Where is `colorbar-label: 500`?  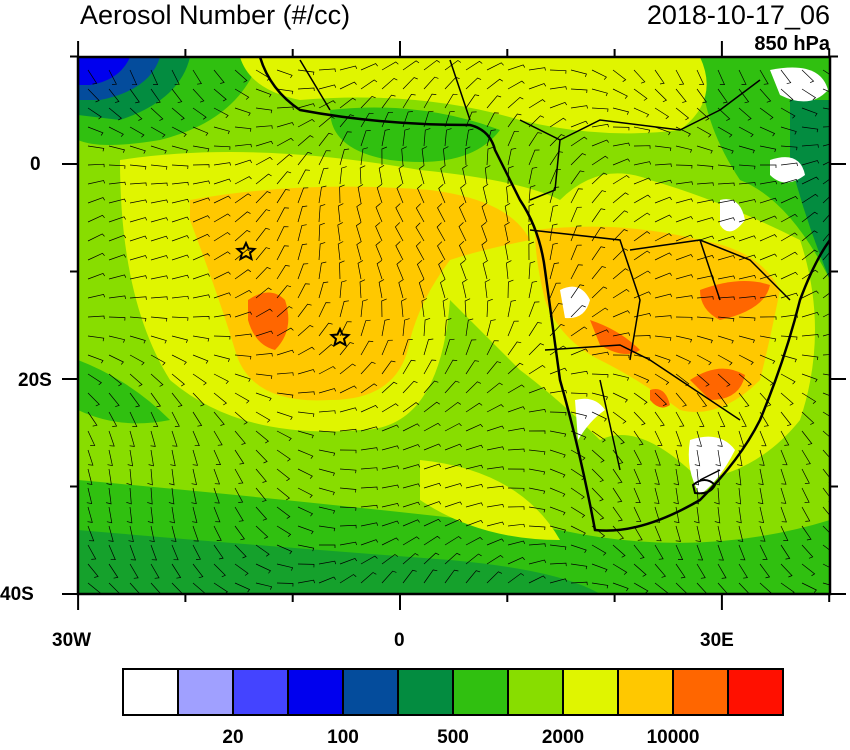
colorbar-label: 500 is located at coordinates (453, 737).